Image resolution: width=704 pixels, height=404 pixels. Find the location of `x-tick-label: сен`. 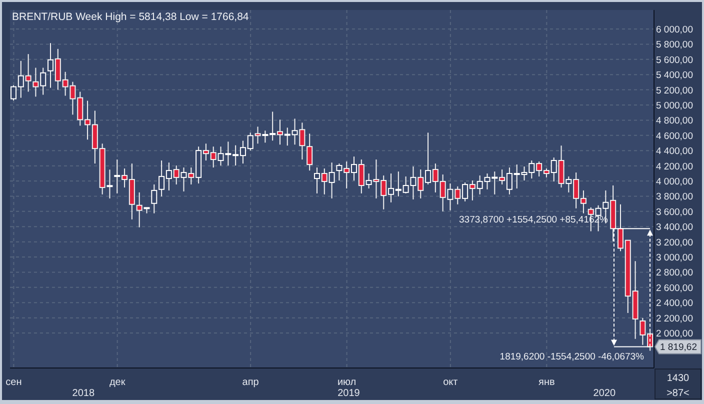

x-tick-label: сен is located at coordinates (14, 382).